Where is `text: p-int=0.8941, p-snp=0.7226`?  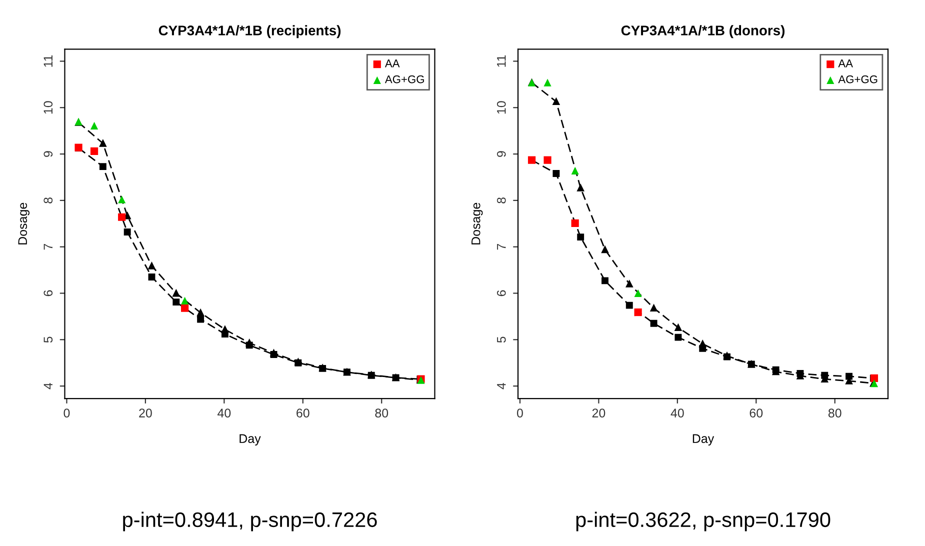
text: p-int=0.8941, p-snp=0.7226 is located at coordinates (250, 522).